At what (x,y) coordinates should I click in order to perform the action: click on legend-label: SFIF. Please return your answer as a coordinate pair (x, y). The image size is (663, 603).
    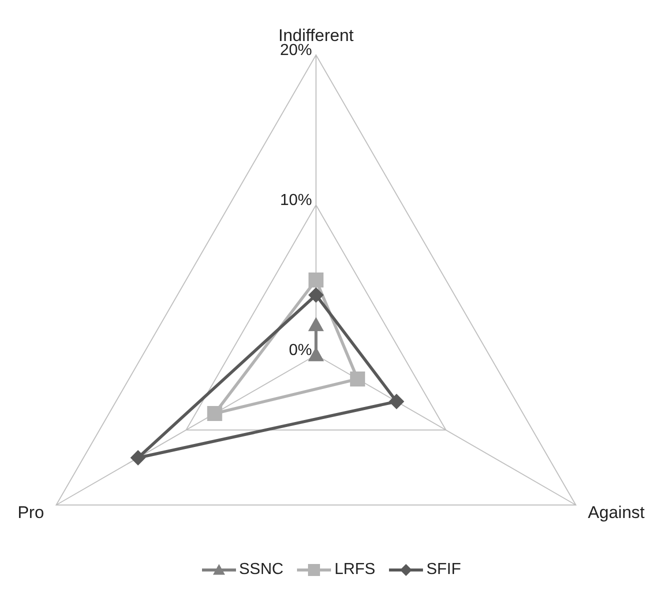
    Looking at the image, I should click on (444, 570).